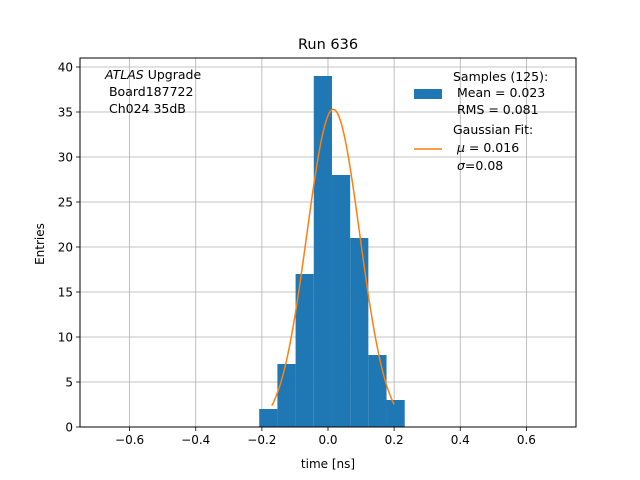  I want to click on x-tick-label: 0.6, so click(526, 440).